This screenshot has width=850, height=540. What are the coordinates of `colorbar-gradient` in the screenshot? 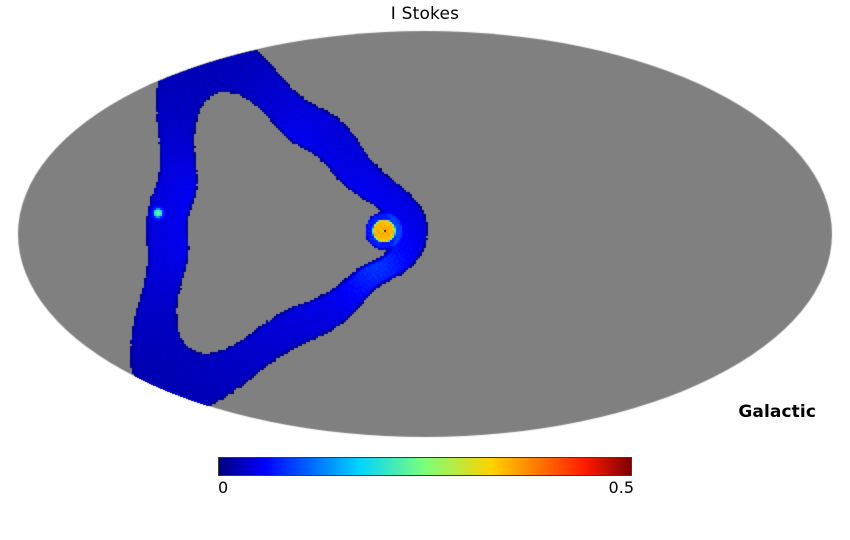 It's located at (425, 466).